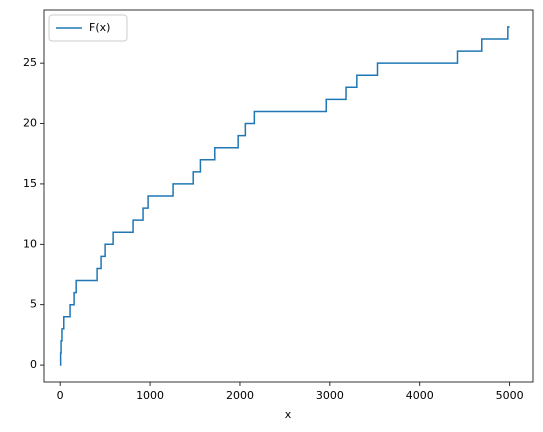 This screenshot has height=432, width=543. What do you see at coordinates (30, 243) in the screenshot?
I see `y-tick-label: 10` at bounding box center [30, 243].